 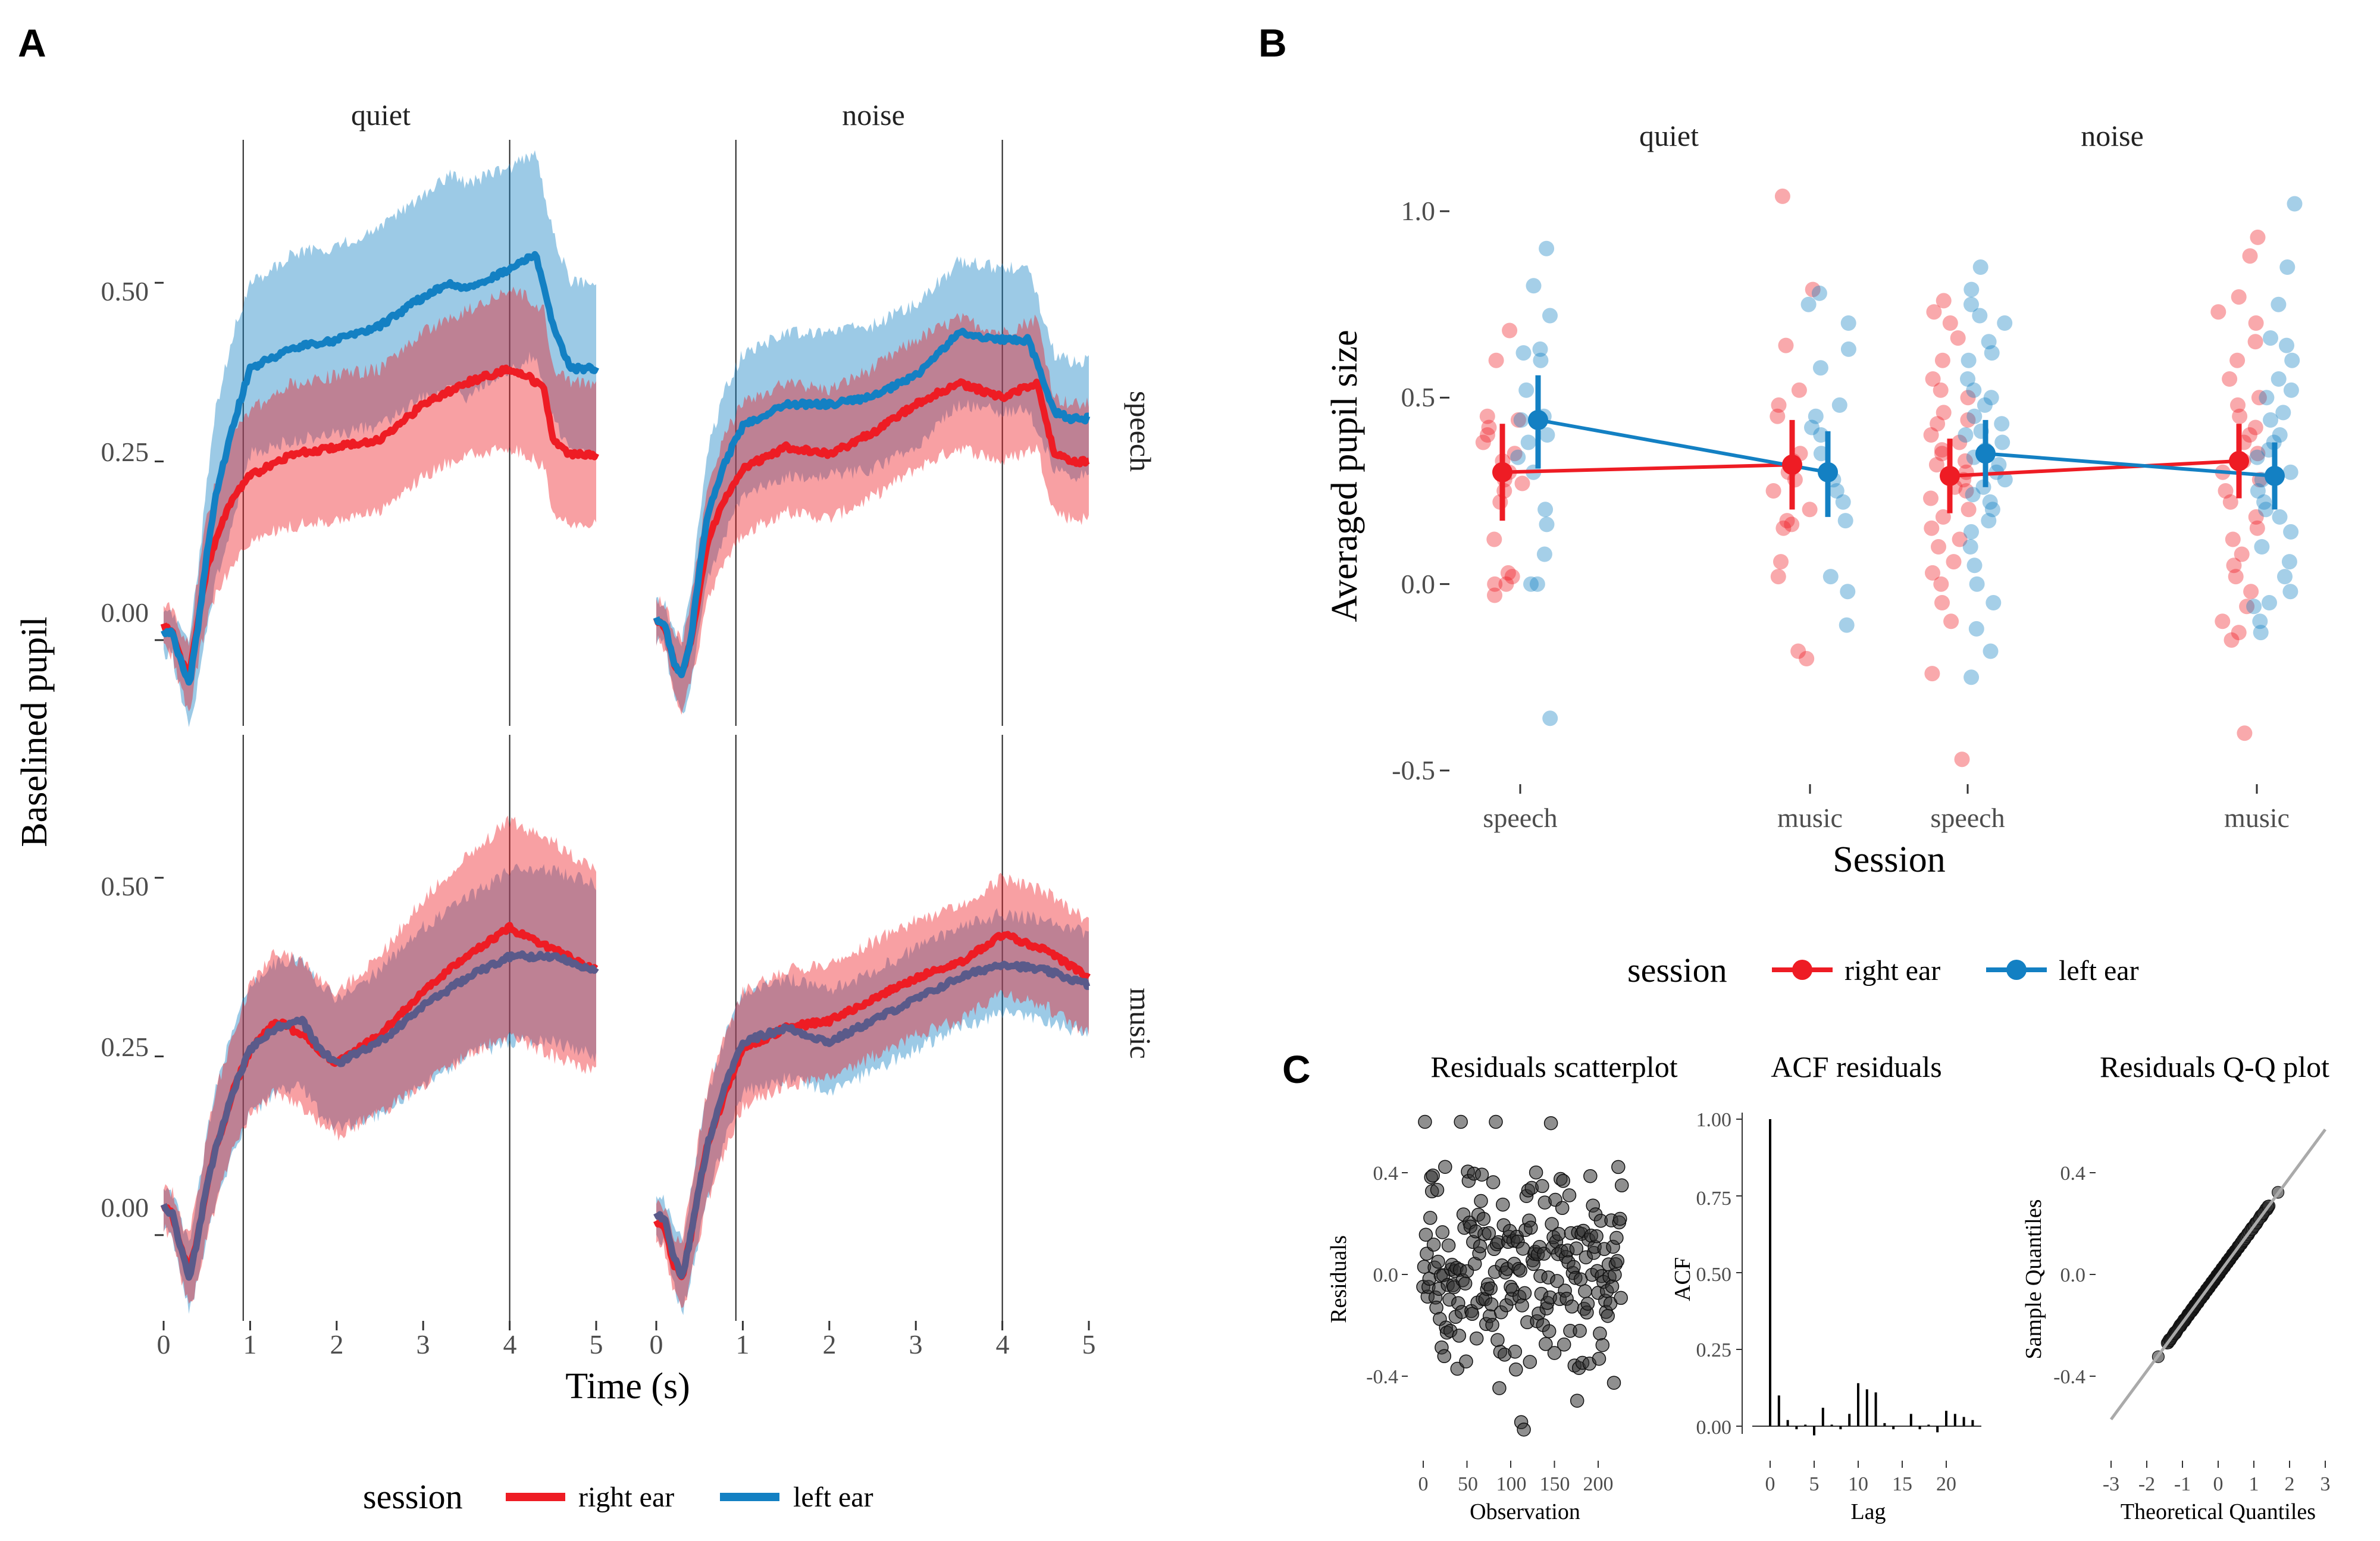 What do you see at coordinates (1714, 1350) in the screenshot?
I see `c2-ytick-label: 0.25` at bounding box center [1714, 1350].